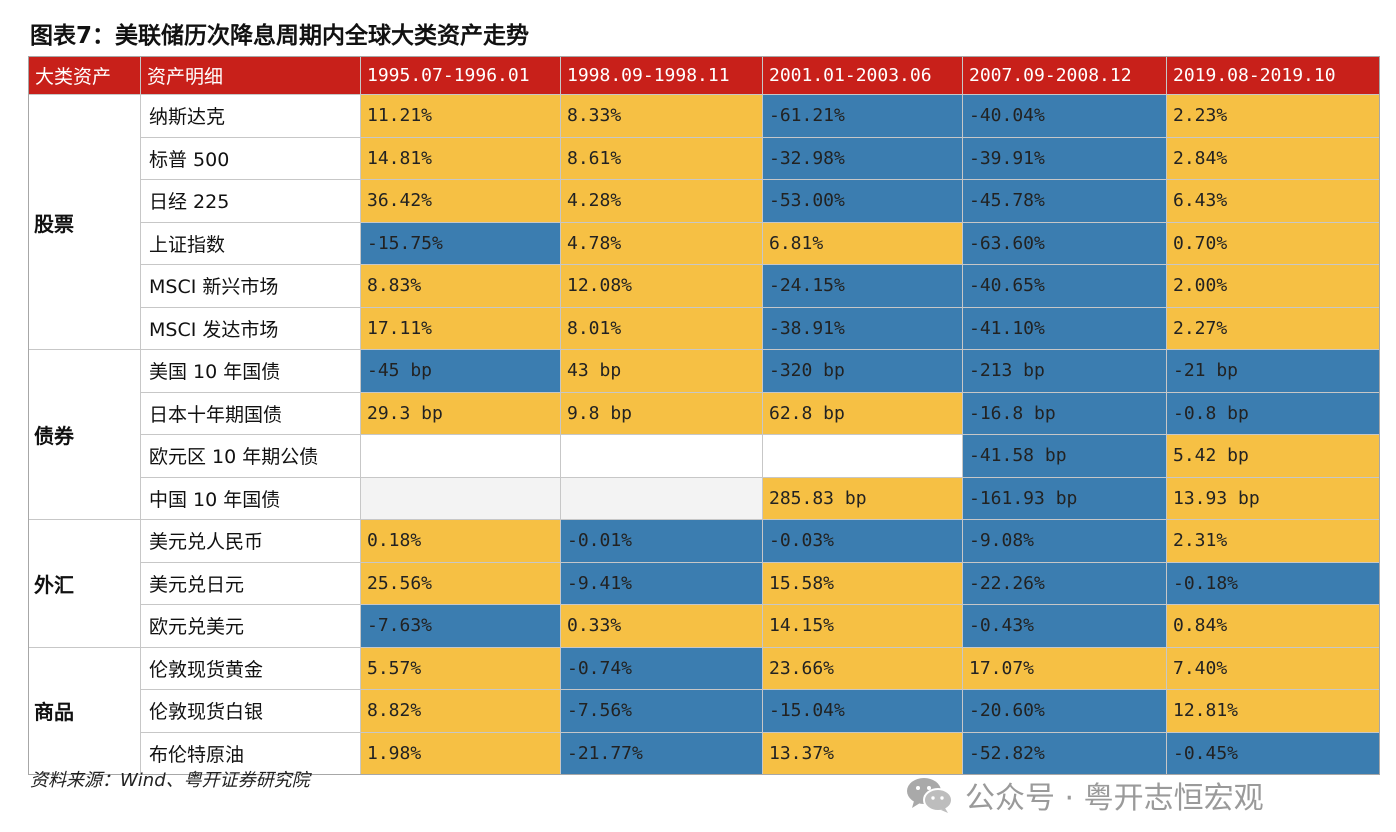 The image size is (1396, 832). Describe the element at coordinates (1064, 498) in the screenshot. I see `value-cell: -161.93 bp` at that location.